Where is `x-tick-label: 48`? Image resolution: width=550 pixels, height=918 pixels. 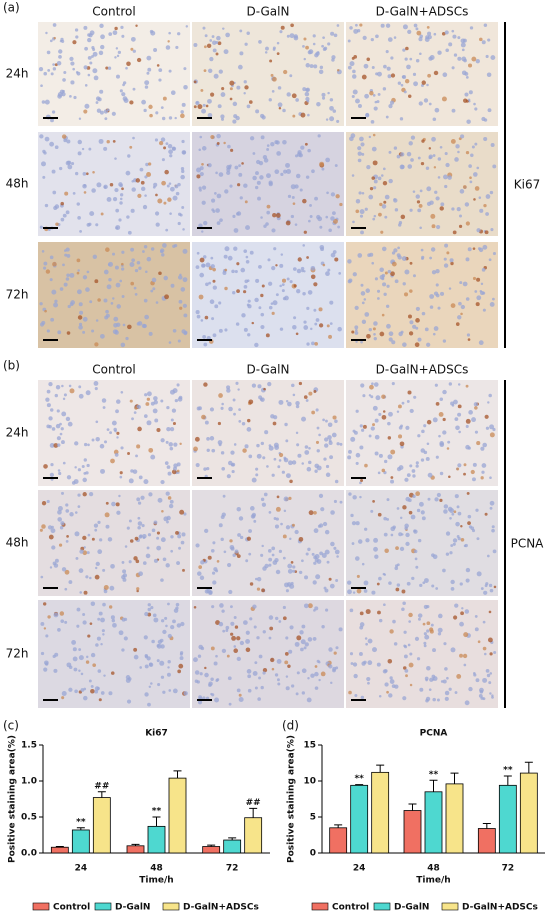 x-tick-label: 48 is located at coordinates (433, 869).